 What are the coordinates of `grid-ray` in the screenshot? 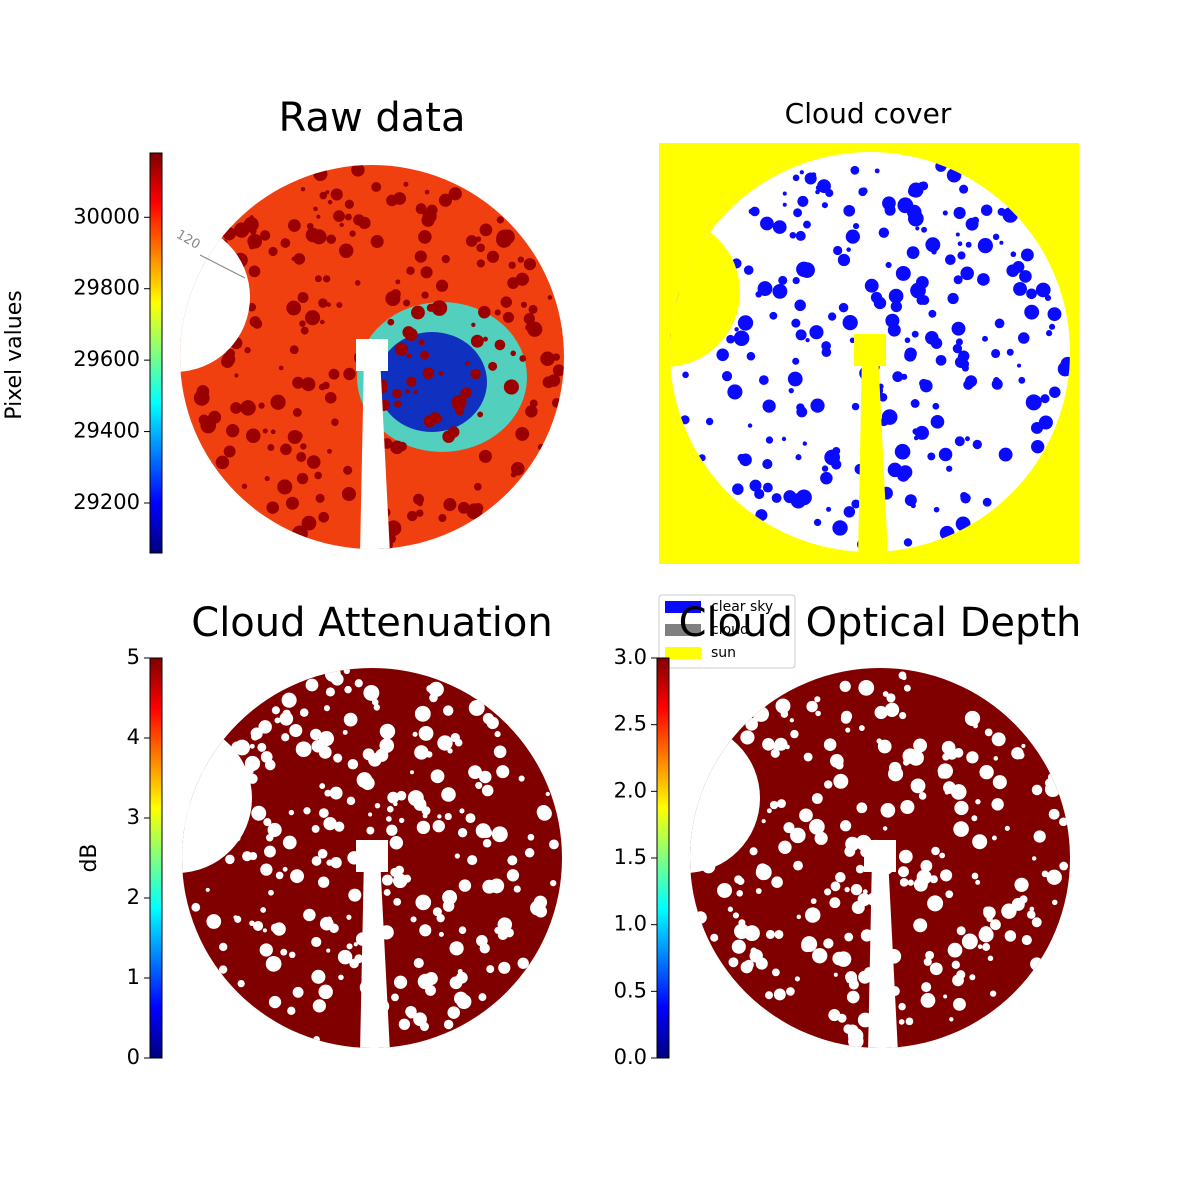 It's located at (222, 266).